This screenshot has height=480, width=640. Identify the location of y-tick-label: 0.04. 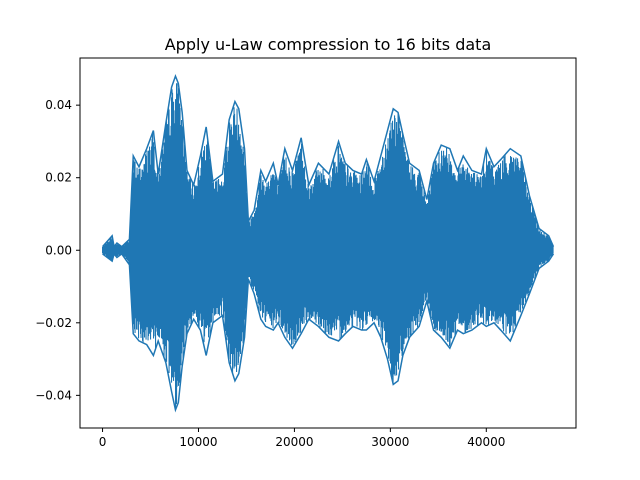
(58, 105).